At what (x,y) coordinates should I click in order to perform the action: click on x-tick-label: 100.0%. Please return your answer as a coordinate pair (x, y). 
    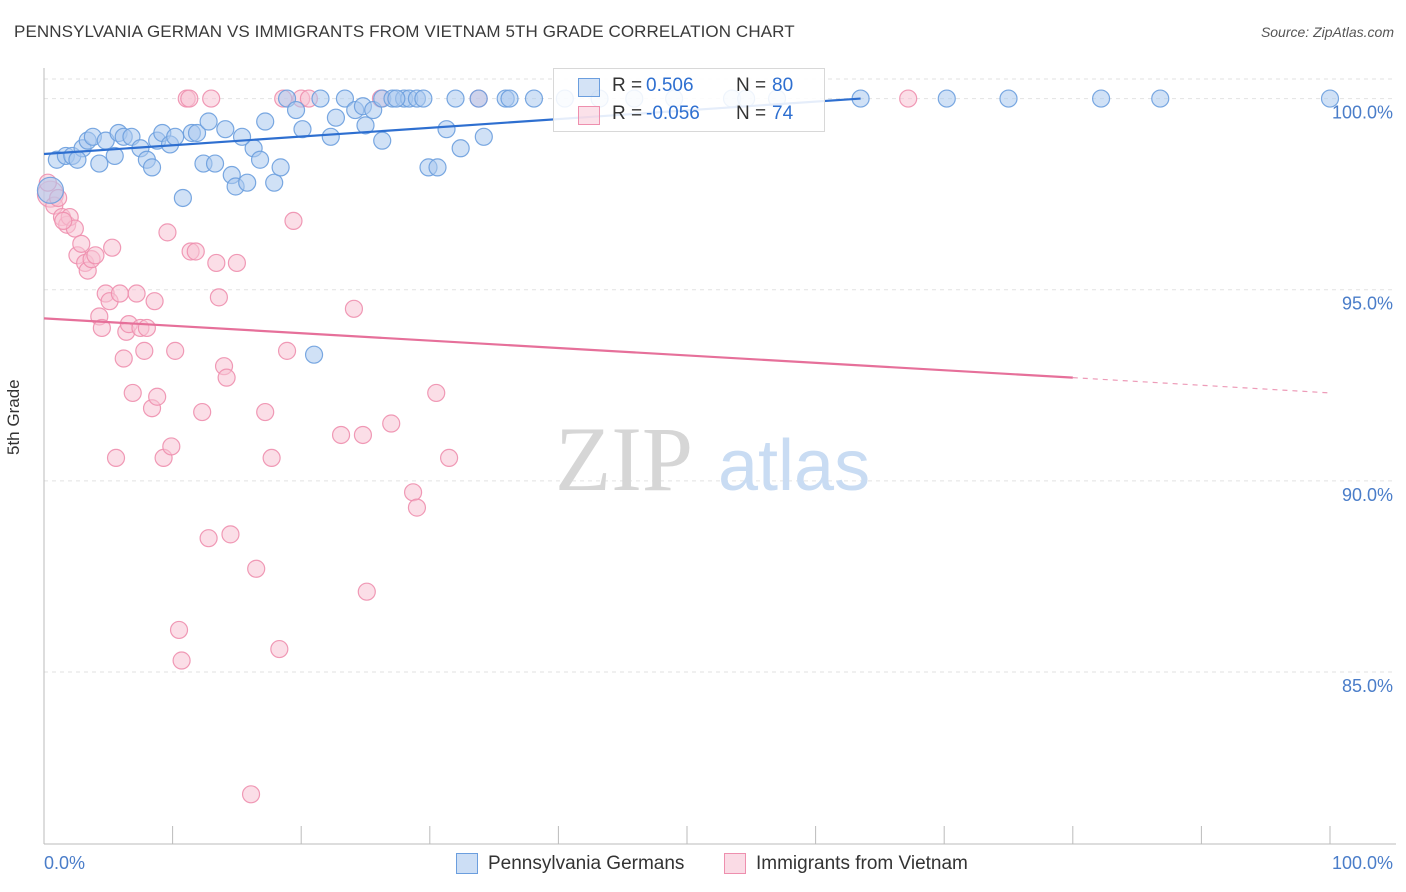
    Looking at the image, I should click on (1362, 863).